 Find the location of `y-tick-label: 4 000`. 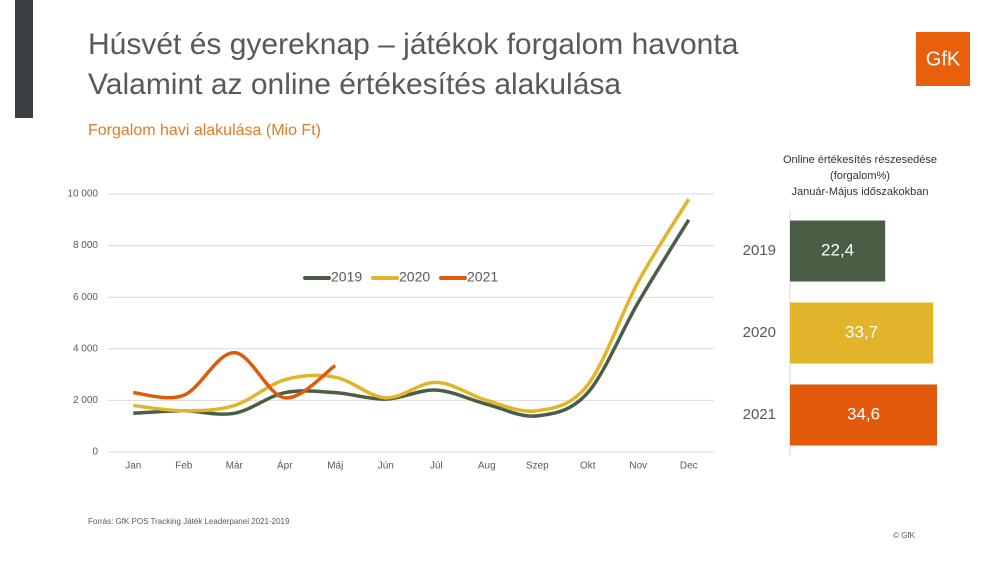

y-tick-label: 4 000 is located at coordinates (85, 348).